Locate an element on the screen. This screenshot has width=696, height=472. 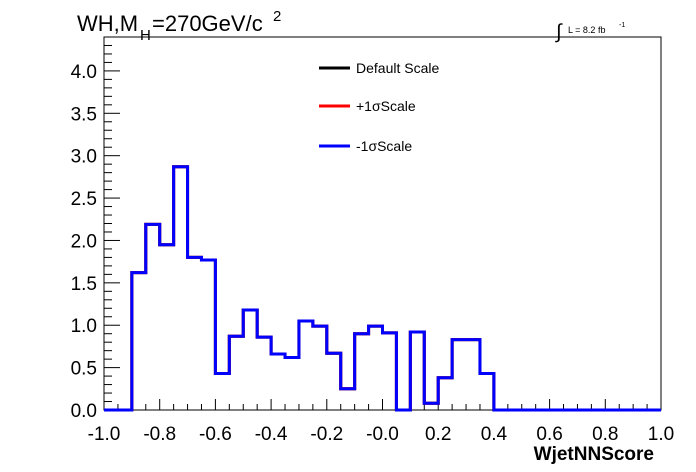
x-tick-label: -0.4 is located at coordinates (271, 434).